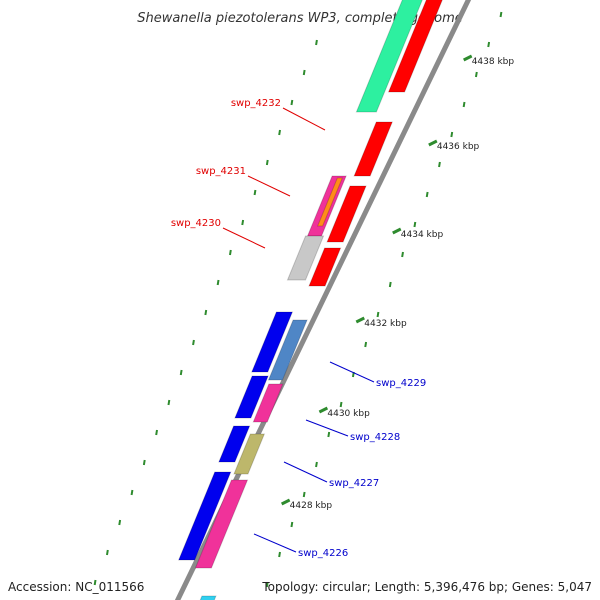  What do you see at coordinates (330, 202) in the screenshot?
I see `gene-feature-orange-stripe` at bounding box center [330, 202].